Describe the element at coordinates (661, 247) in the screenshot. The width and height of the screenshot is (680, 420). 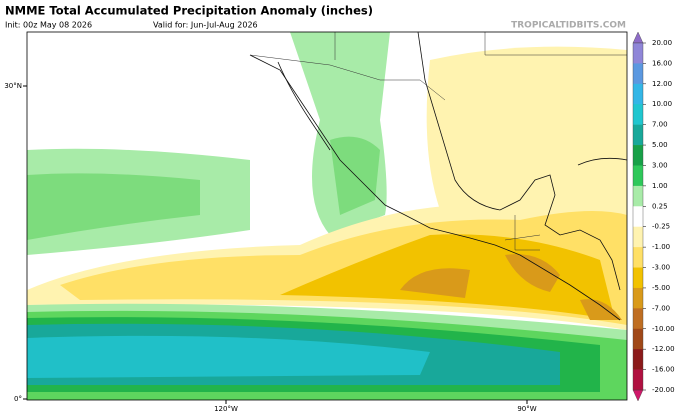
I see `colorbar-label: -1.00` at that location.